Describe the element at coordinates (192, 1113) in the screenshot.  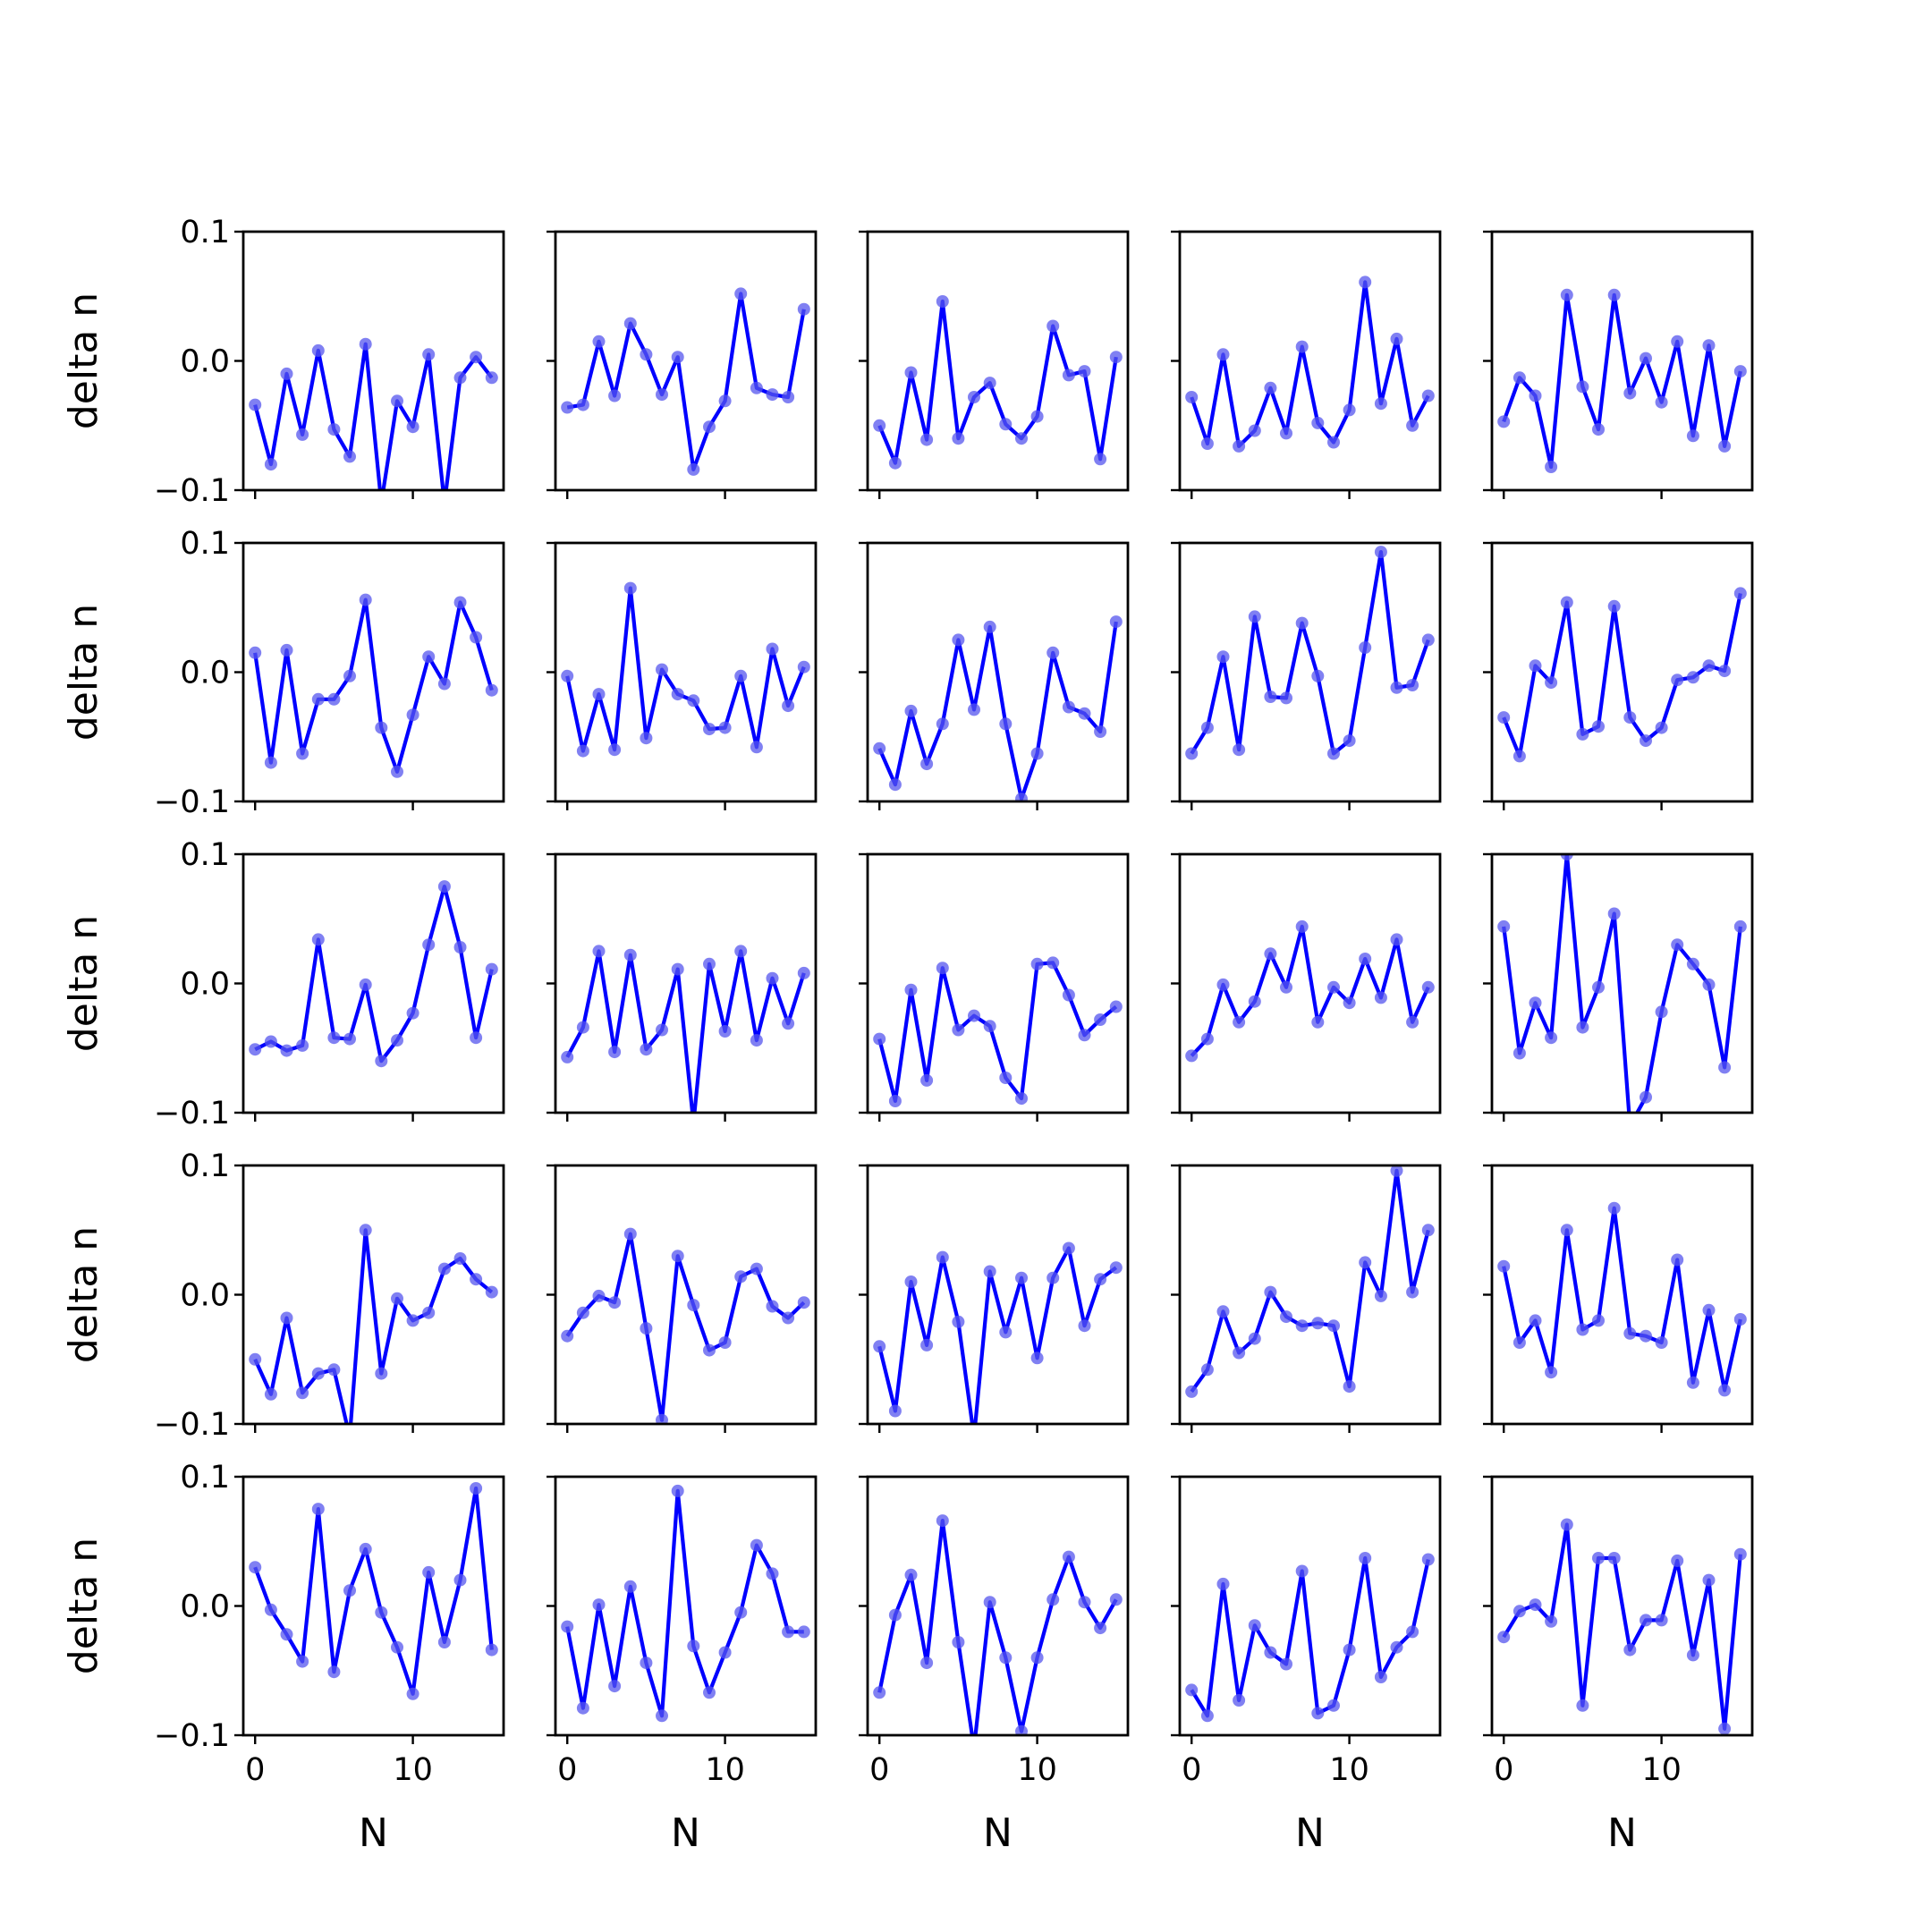
I see `y-tick-label: −0.1` at that location.